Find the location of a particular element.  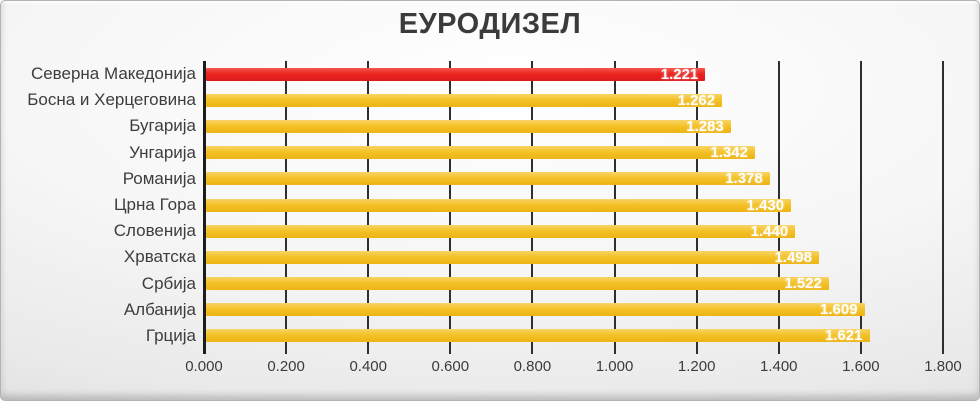

bar: 1.621 is located at coordinates (538, 336).